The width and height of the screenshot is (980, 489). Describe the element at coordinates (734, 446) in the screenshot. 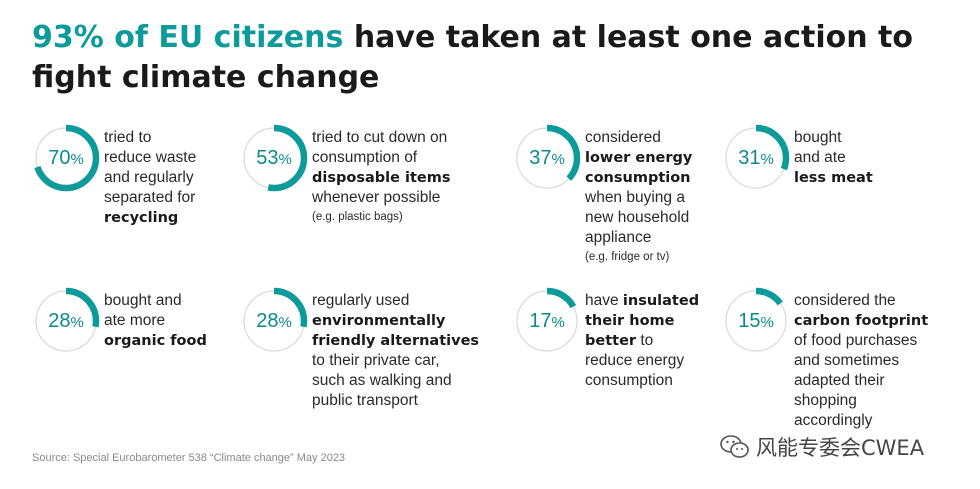

I see `wechat-icon` at that location.